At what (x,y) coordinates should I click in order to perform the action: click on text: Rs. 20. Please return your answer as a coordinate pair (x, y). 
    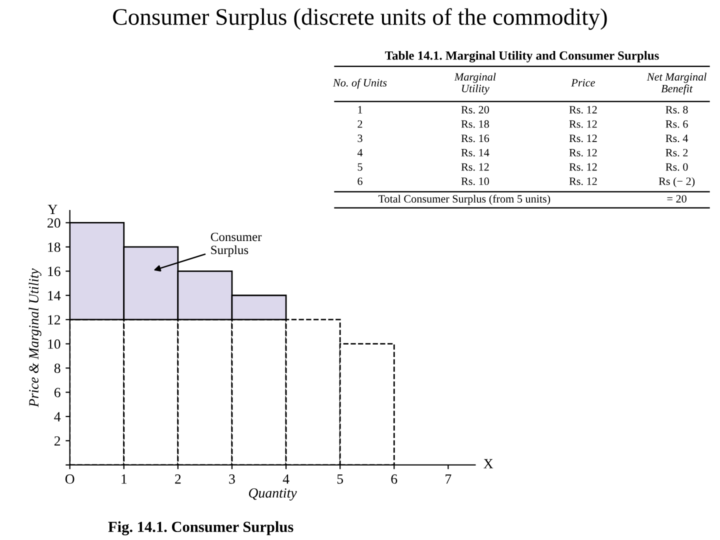
    Looking at the image, I should click on (475, 110).